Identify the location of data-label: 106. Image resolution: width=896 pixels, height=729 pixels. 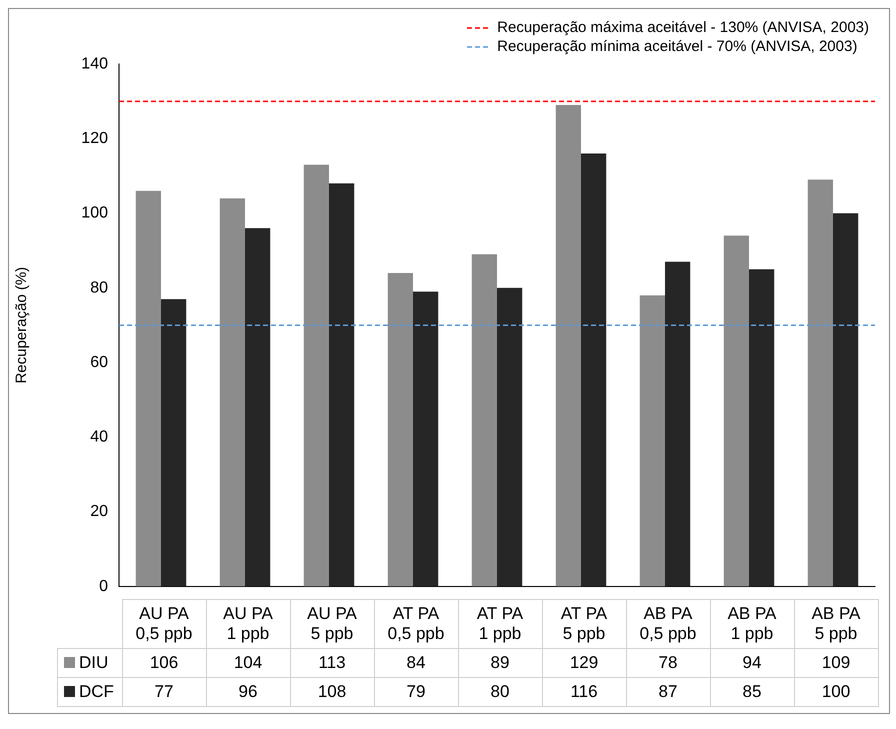
(164, 663).